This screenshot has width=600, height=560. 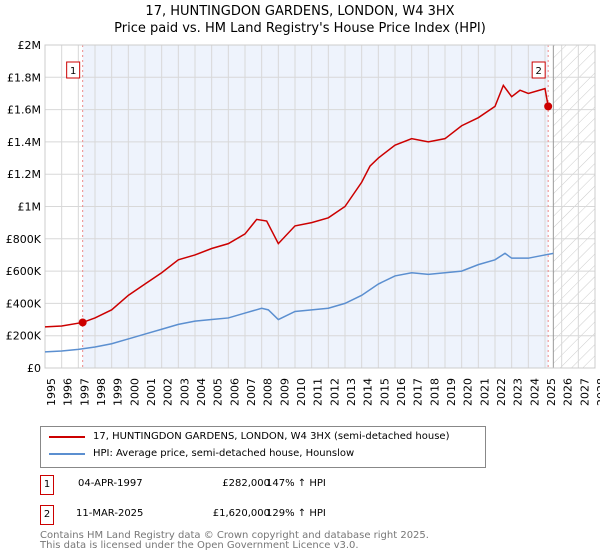 What do you see at coordinates (184, 392) in the screenshot?
I see `x-tick-label: 2003` at bounding box center [184, 392].